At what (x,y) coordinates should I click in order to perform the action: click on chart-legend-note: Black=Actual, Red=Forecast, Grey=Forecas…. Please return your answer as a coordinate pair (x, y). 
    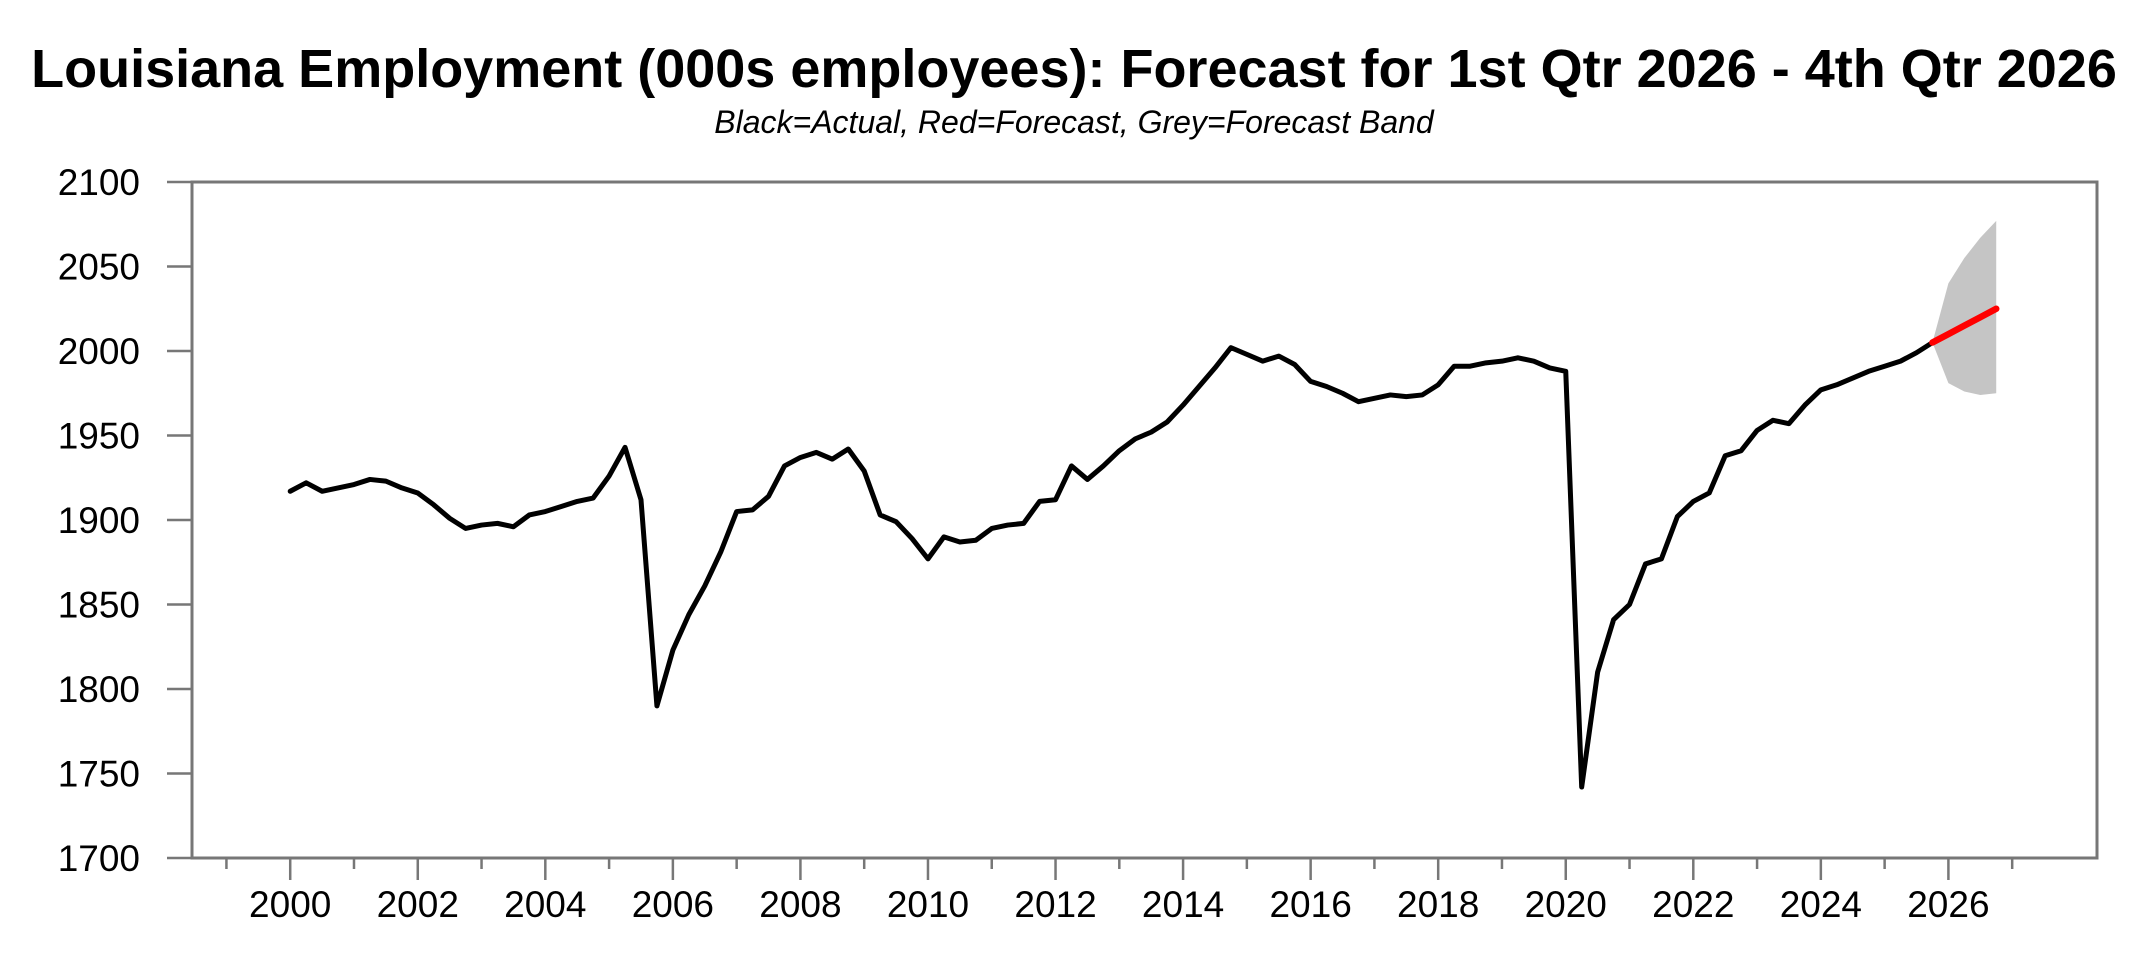
    Looking at the image, I should click on (1074, 122).